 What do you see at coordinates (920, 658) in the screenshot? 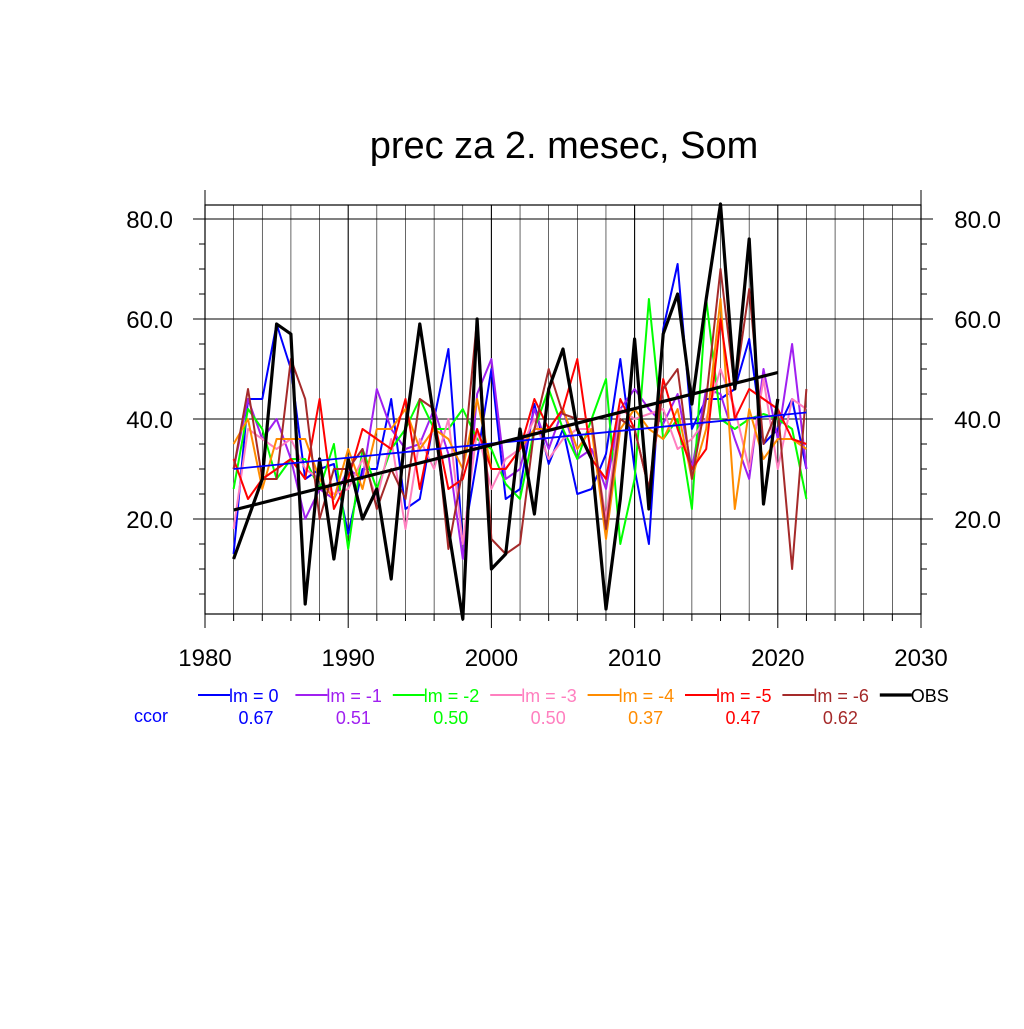
I see `x-tick-label: 2030` at bounding box center [920, 658].